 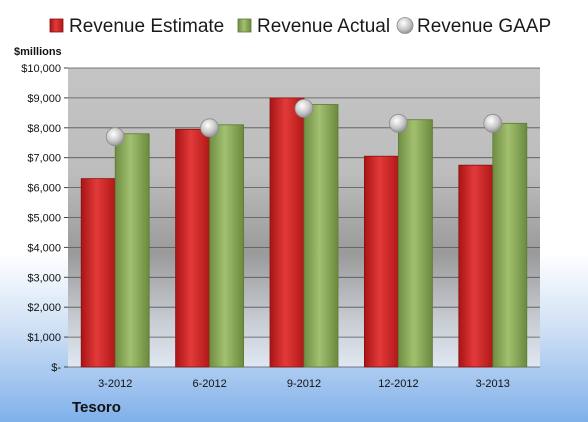 I want to click on x-tick-label: 9-2012, so click(x=304, y=384).